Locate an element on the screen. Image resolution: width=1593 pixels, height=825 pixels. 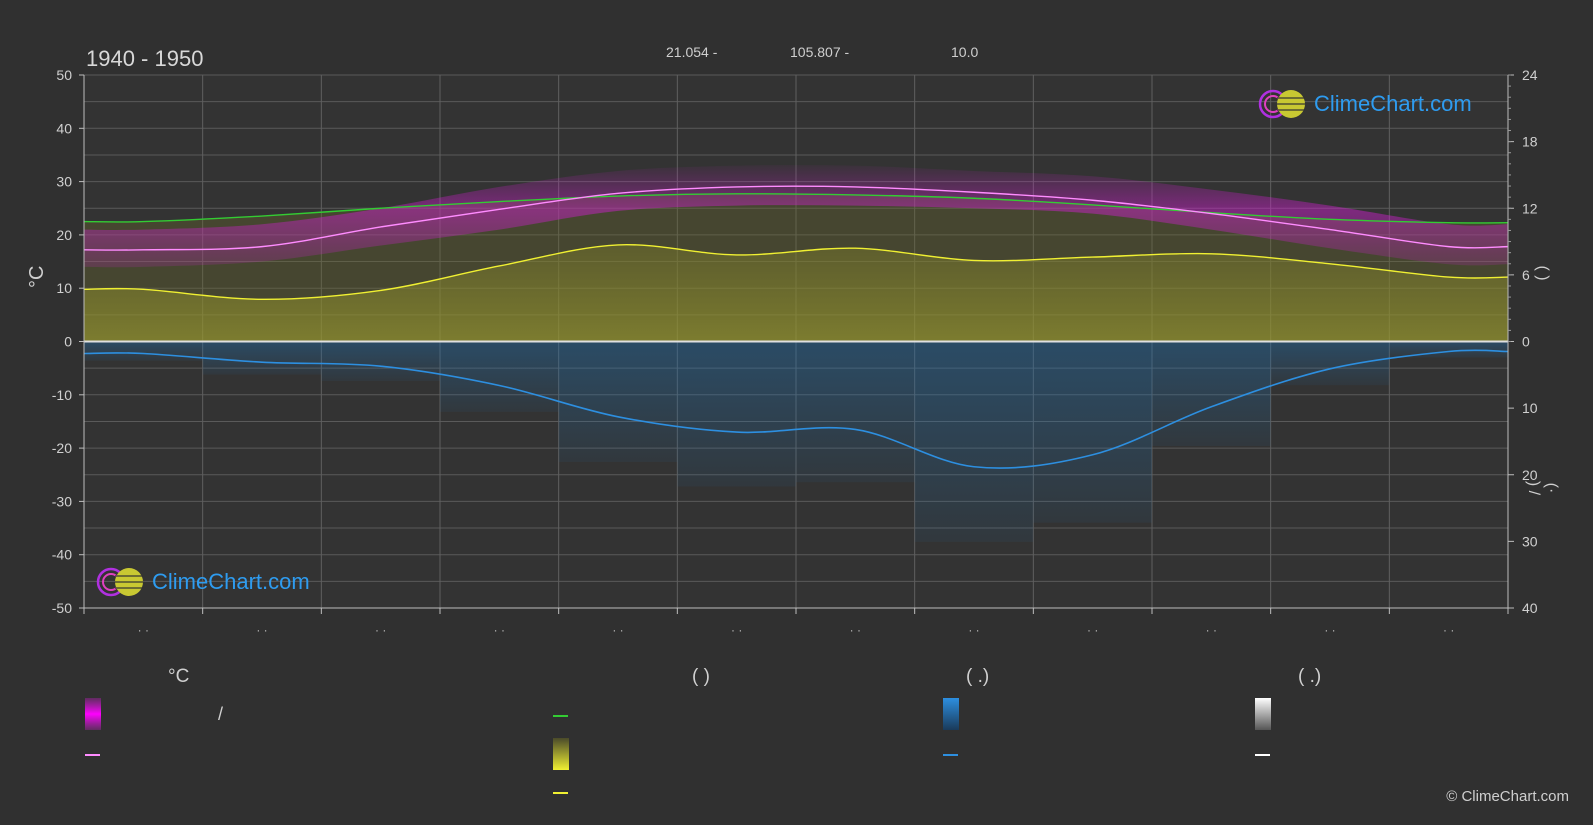
legend-swatch-daylight is located at coordinates (560, 716).